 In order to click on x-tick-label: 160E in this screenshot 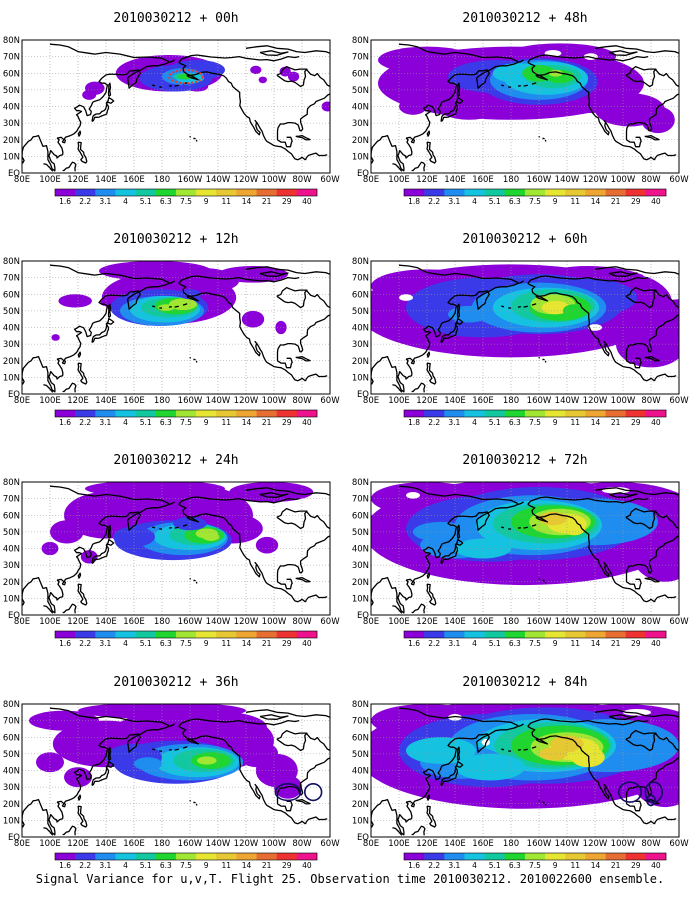, I will do `click(483, 622)`.